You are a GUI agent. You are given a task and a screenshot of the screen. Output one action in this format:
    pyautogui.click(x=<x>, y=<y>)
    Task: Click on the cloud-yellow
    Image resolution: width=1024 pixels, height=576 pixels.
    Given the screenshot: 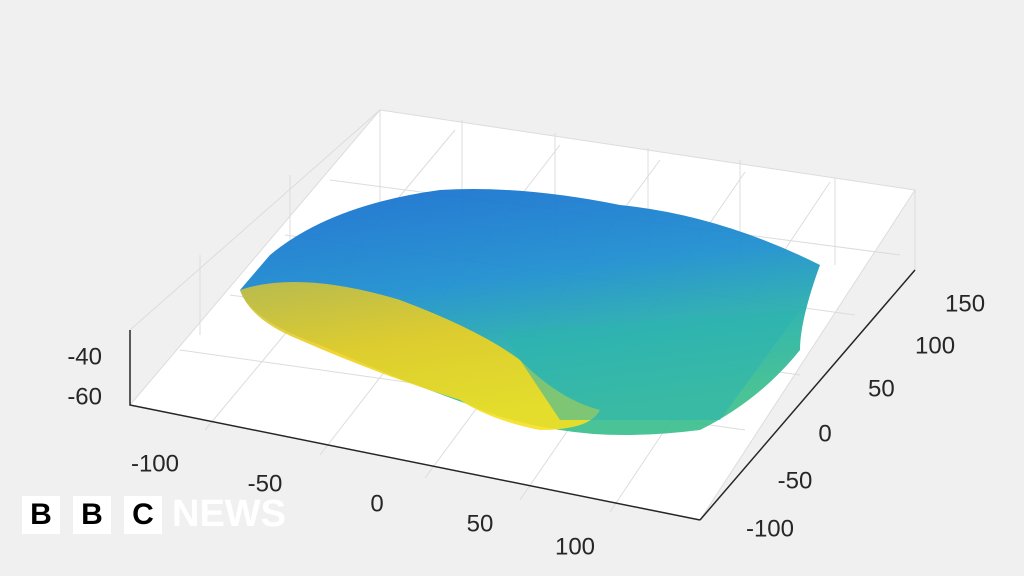 What is the action you would take?
    pyautogui.click(x=420, y=356)
    